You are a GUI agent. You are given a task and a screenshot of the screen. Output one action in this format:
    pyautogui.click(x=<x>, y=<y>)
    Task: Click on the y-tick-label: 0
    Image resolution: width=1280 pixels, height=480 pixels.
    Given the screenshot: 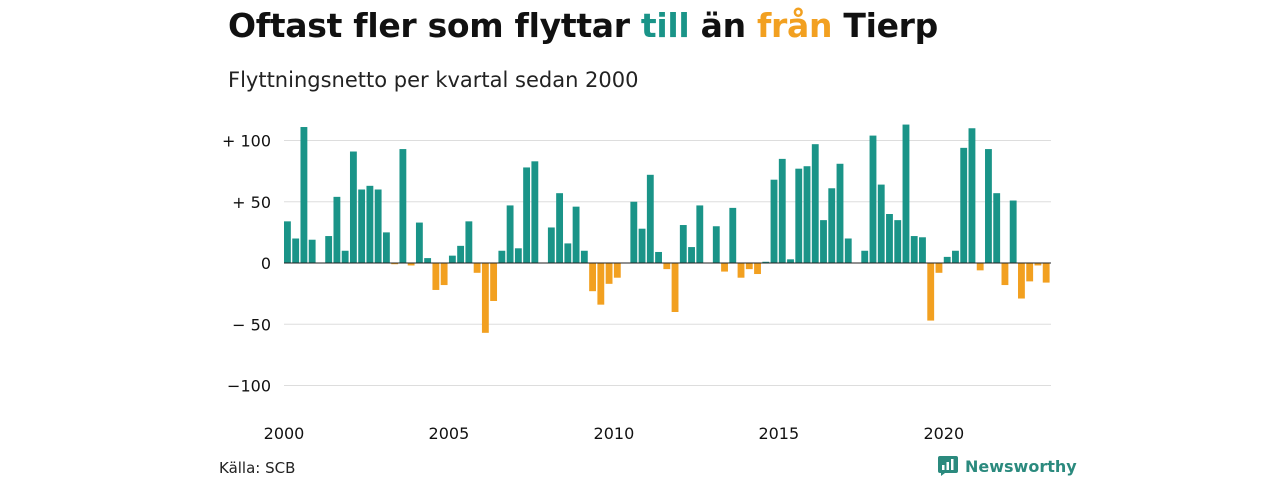 What is the action you would take?
    pyautogui.click(x=266, y=263)
    